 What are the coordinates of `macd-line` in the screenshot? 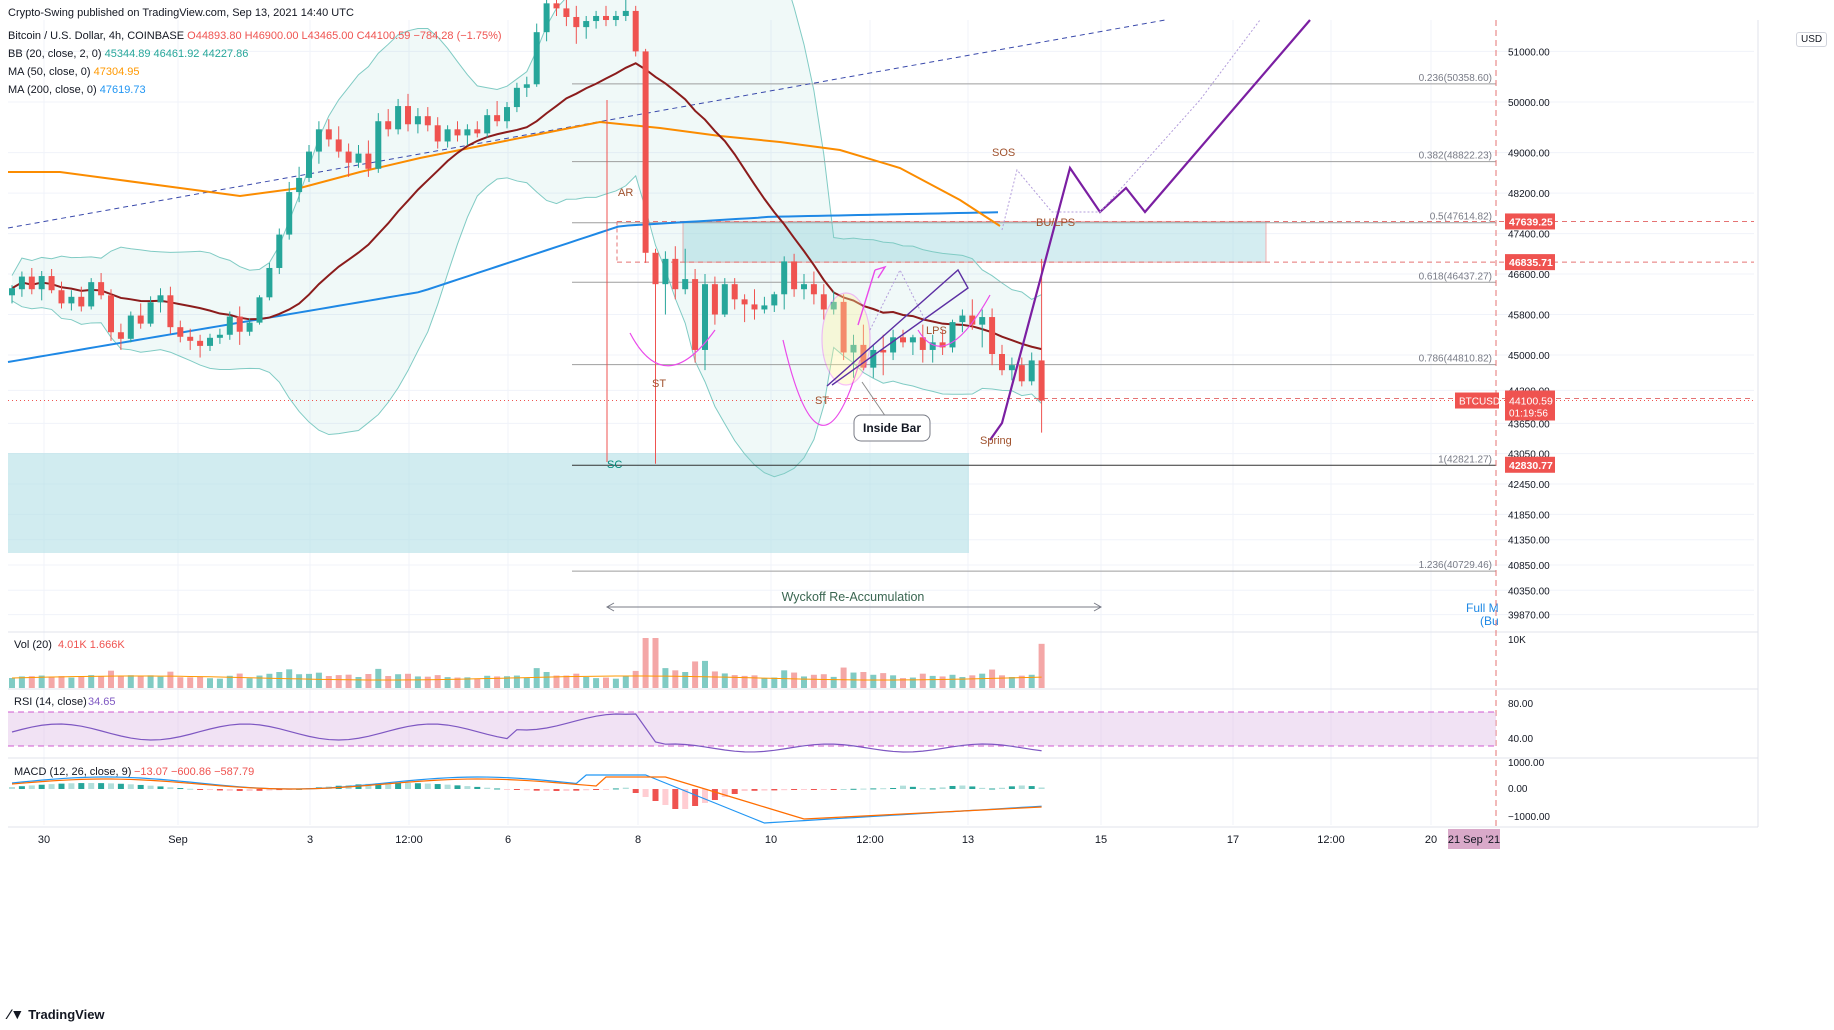 It's located at (526, 799).